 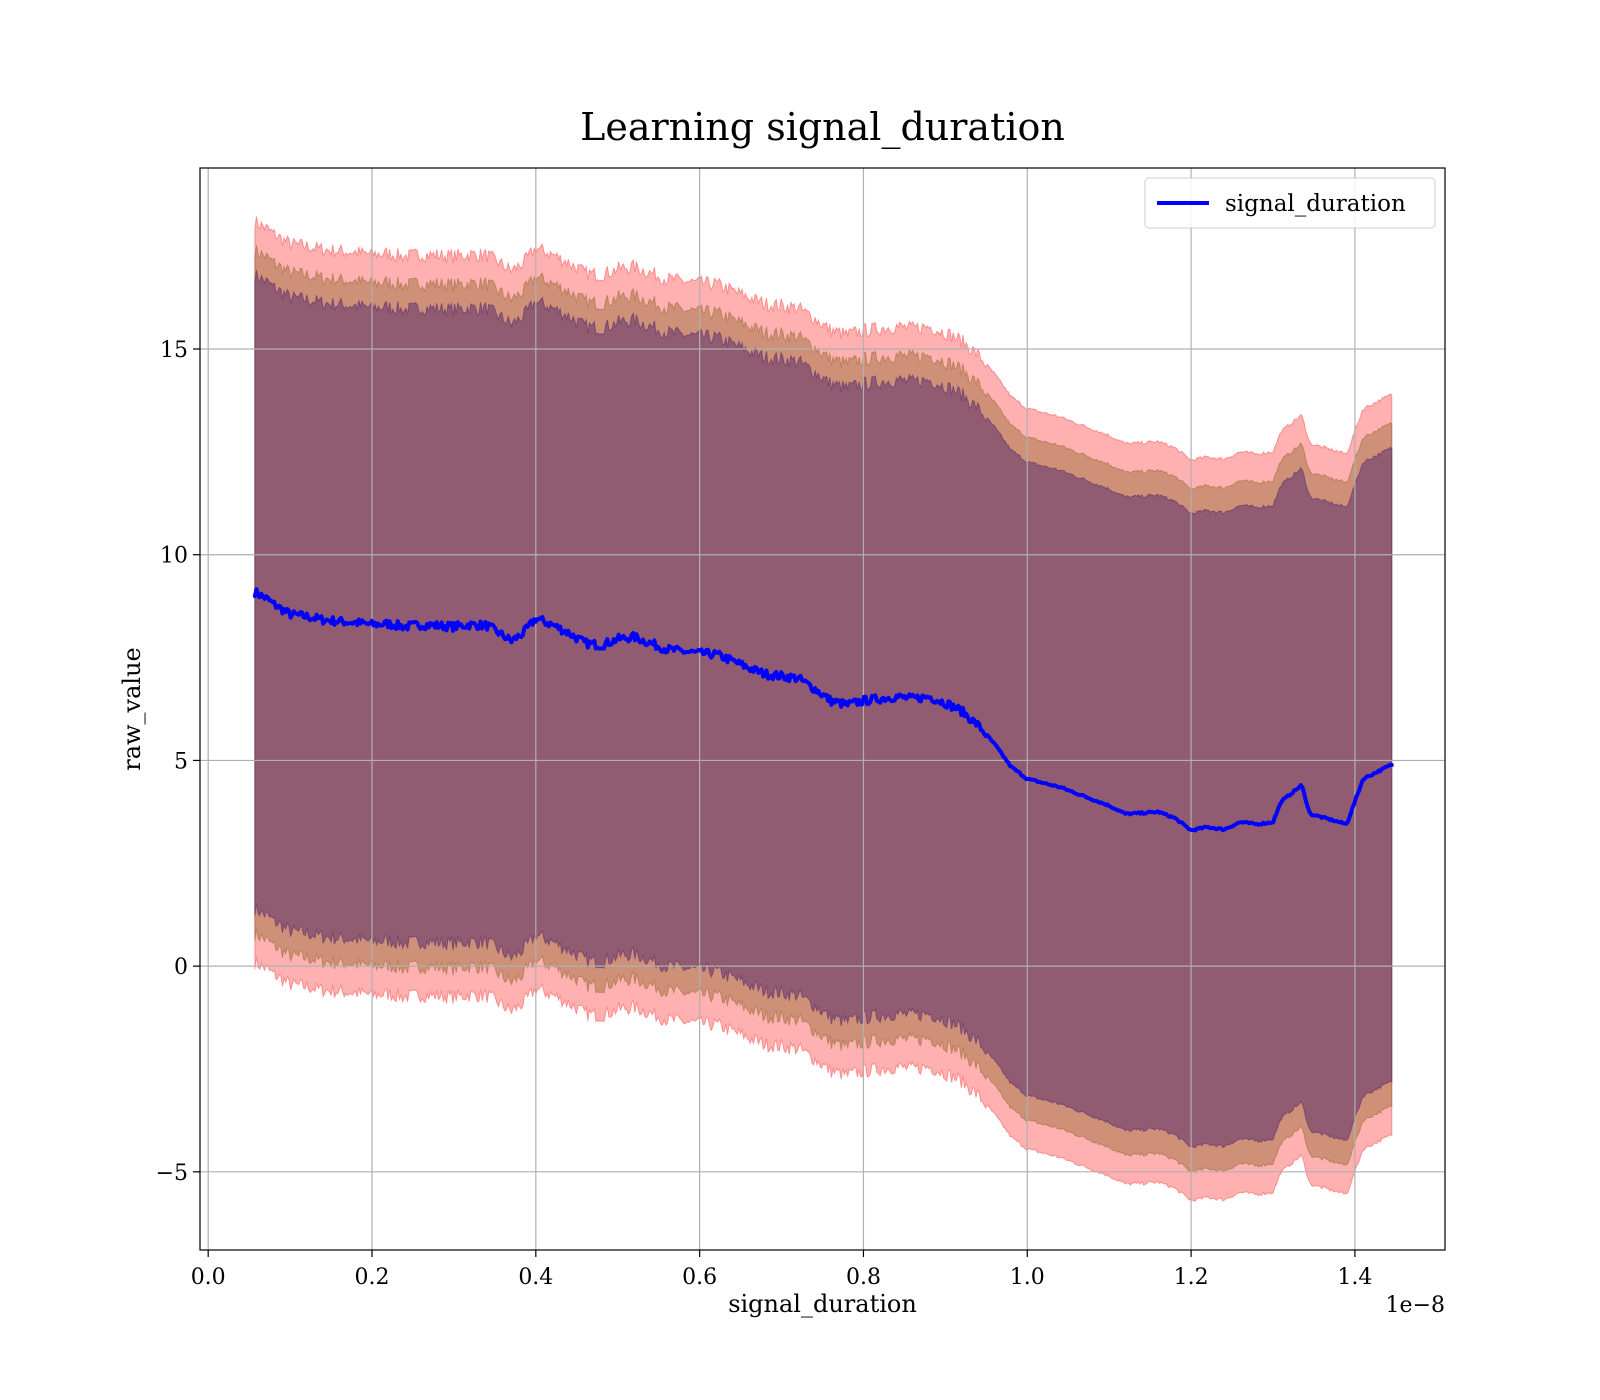 What do you see at coordinates (181, 967) in the screenshot?
I see `y-tick-label: 0` at bounding box center [181, 967].